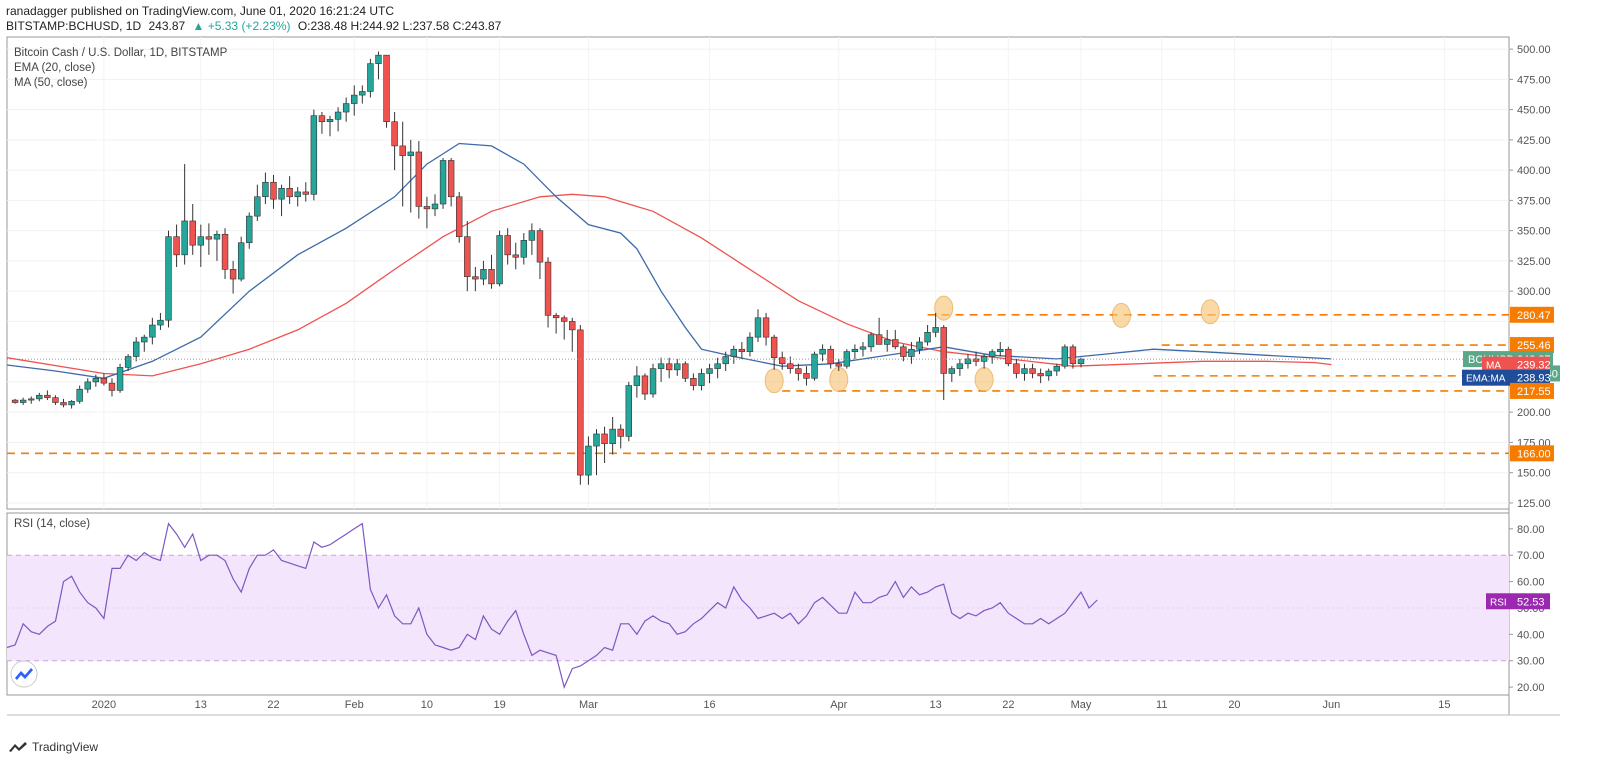  I want to click on footer-branding: TradingView, so click(53, 747).